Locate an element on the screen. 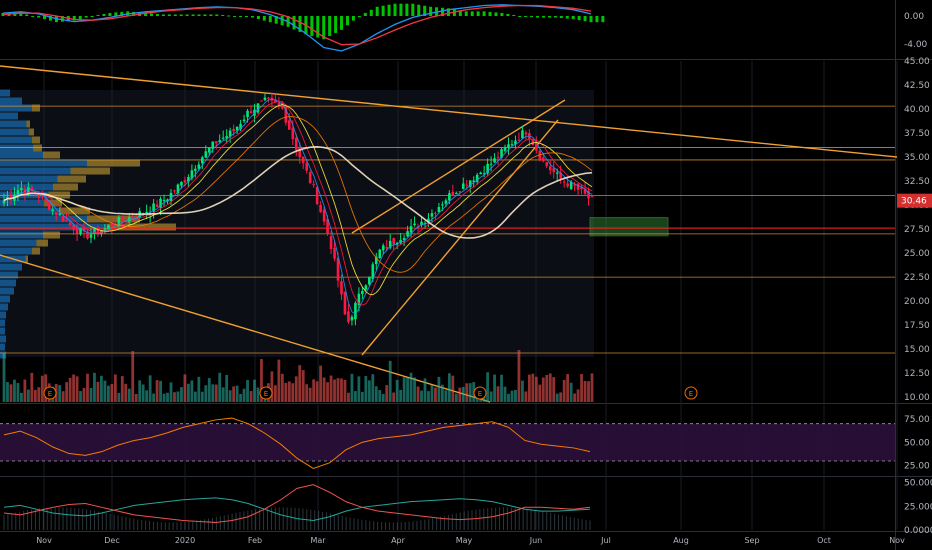 This screenshot has height=550, width=932. trendline is located at coordinates (458, 166).